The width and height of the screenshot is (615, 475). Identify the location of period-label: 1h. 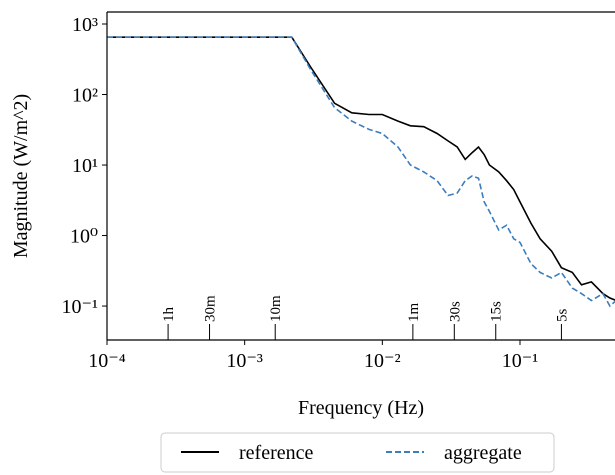
(169, 315).